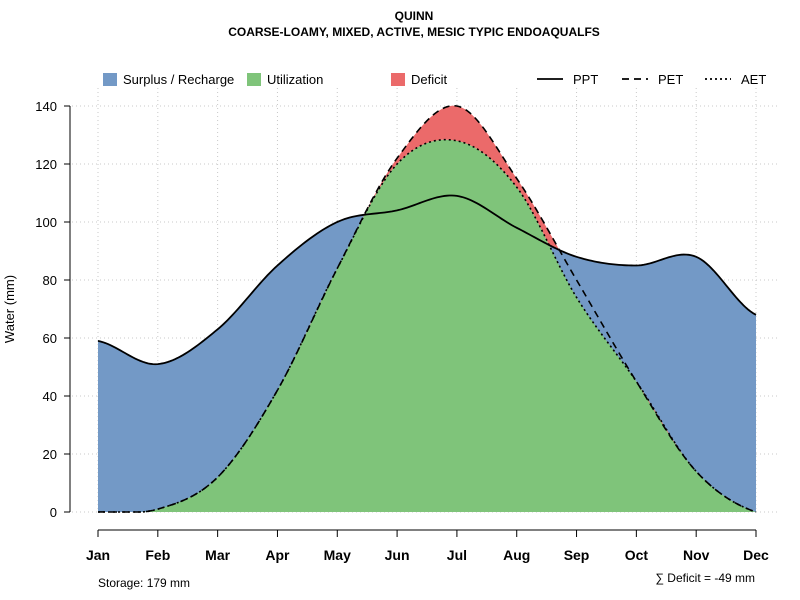  Describe the element at coordinates (457, 555) in the screenshot. I see `x-tick-label: Jul` at that location.